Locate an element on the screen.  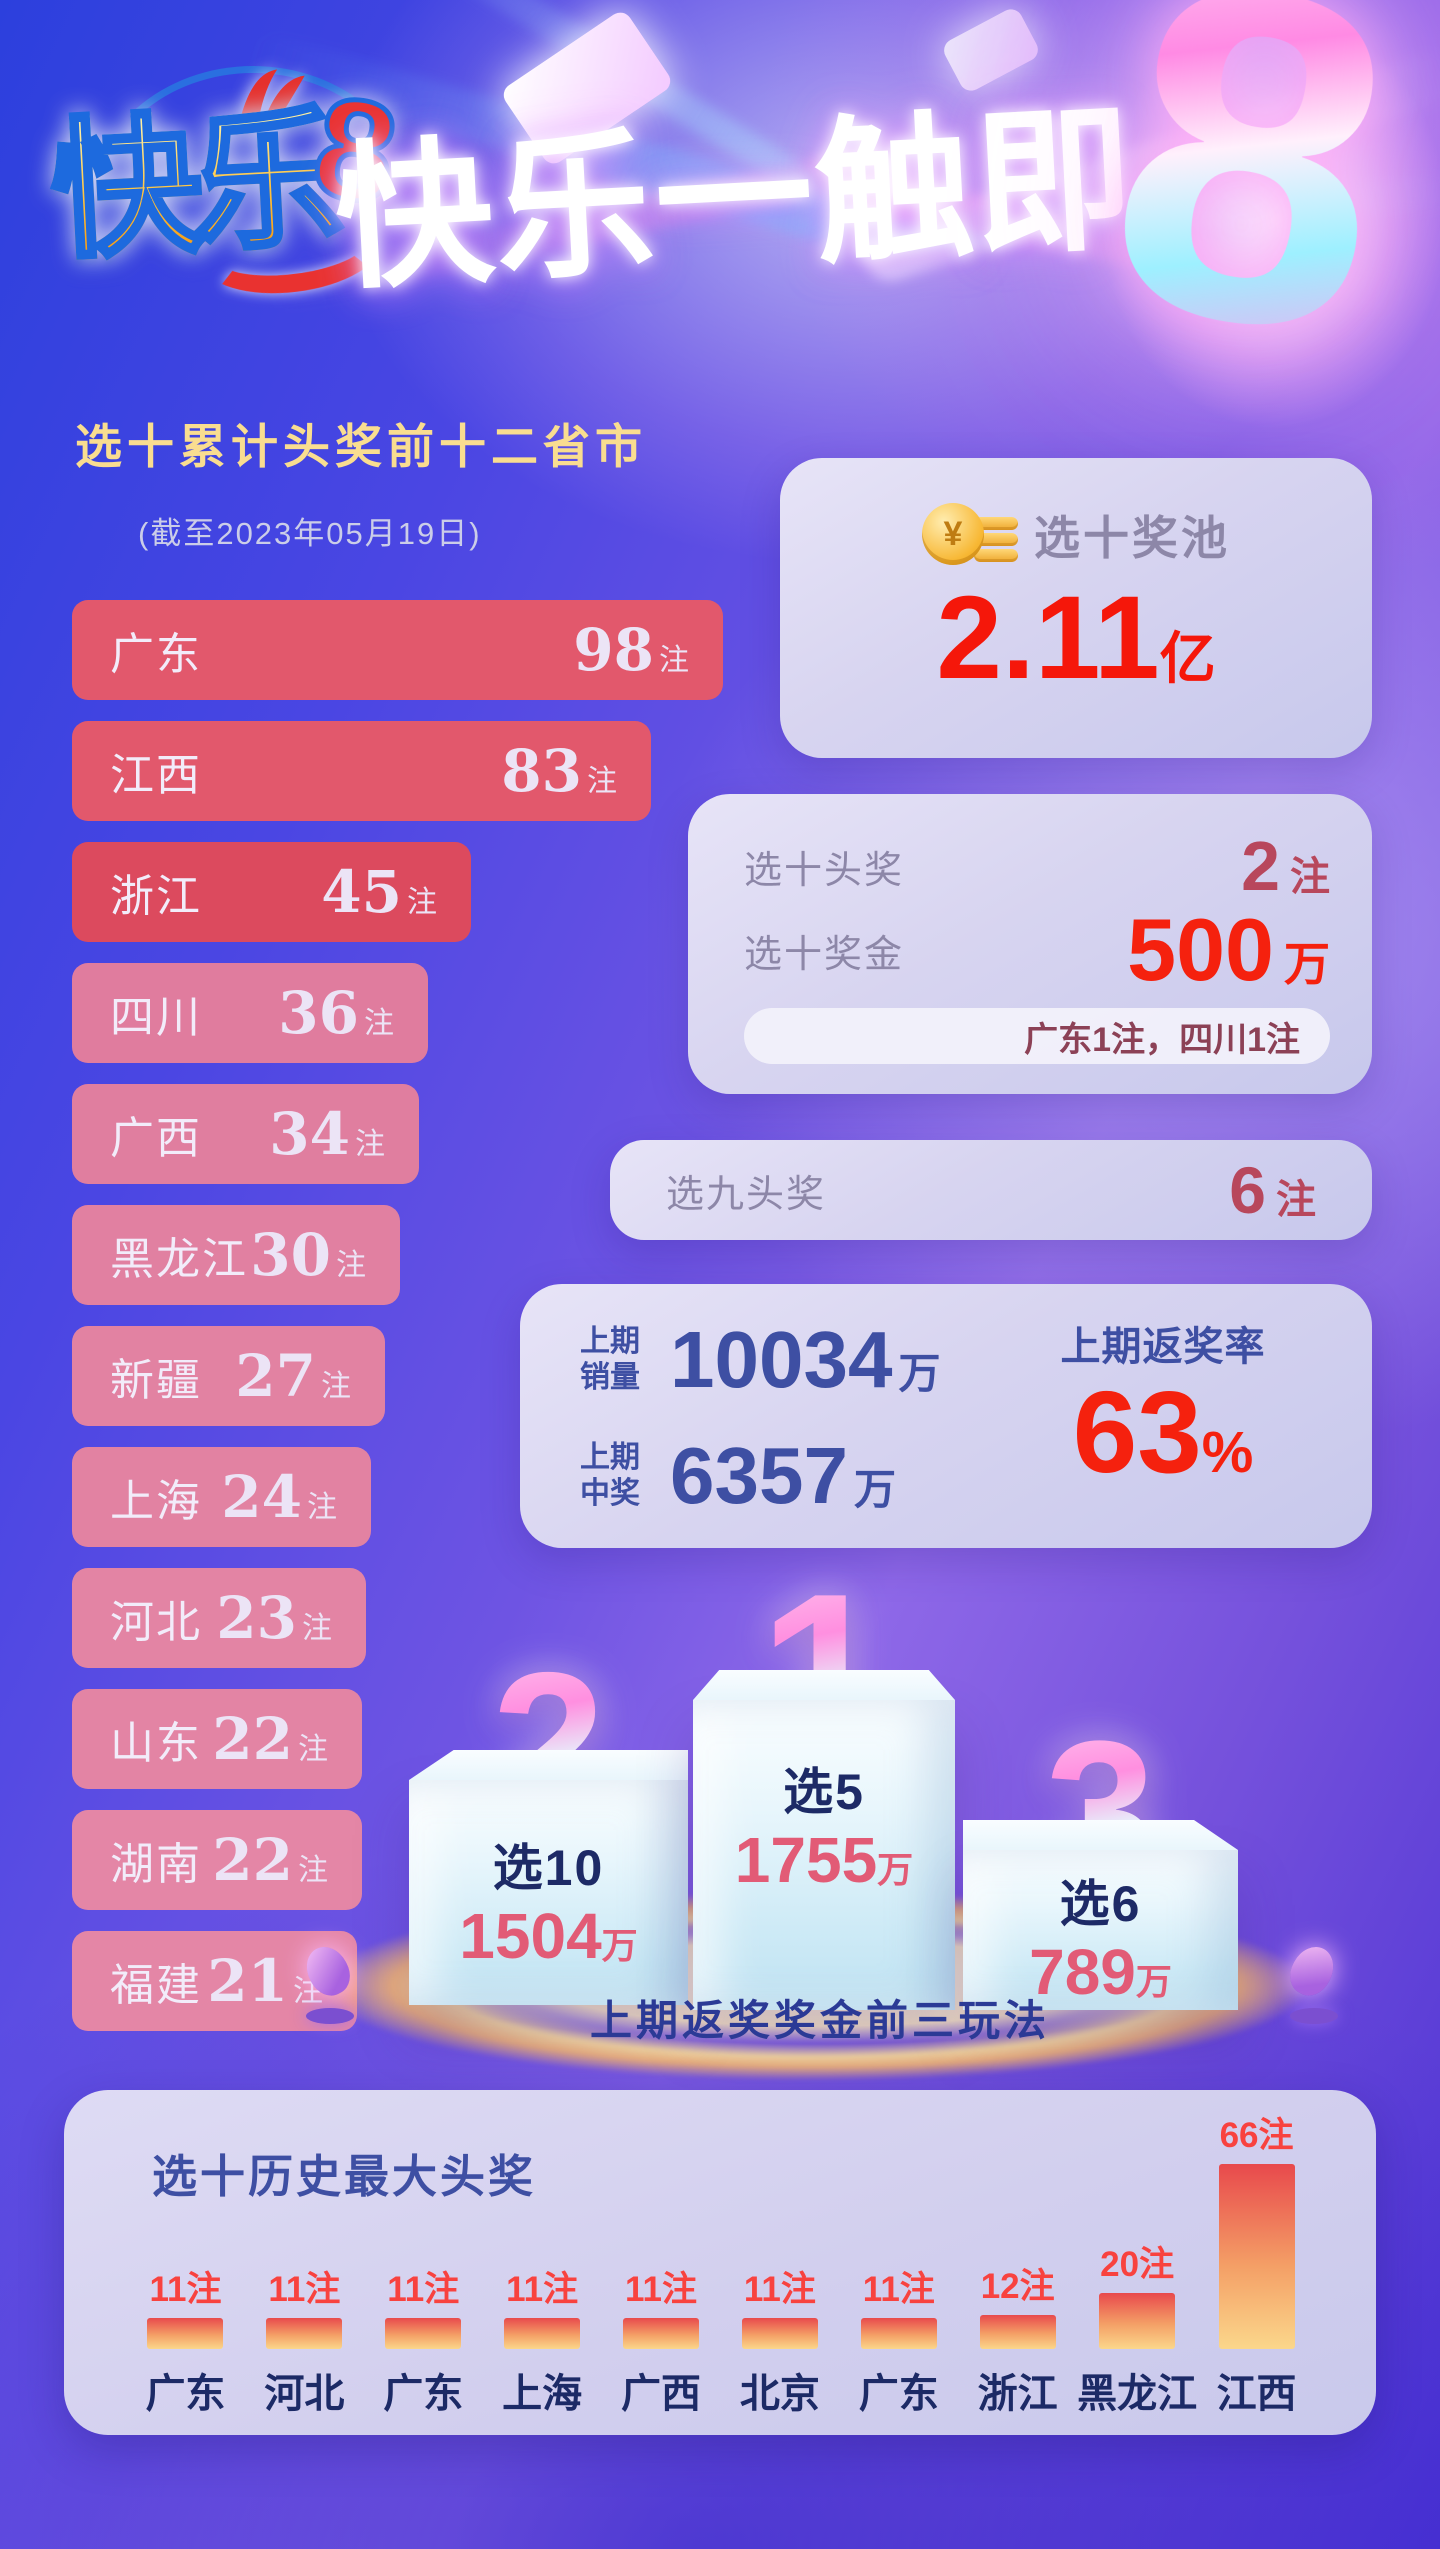
prize-amount-row: 选十奖金 500 万 is located at coordinates (1037, 949).